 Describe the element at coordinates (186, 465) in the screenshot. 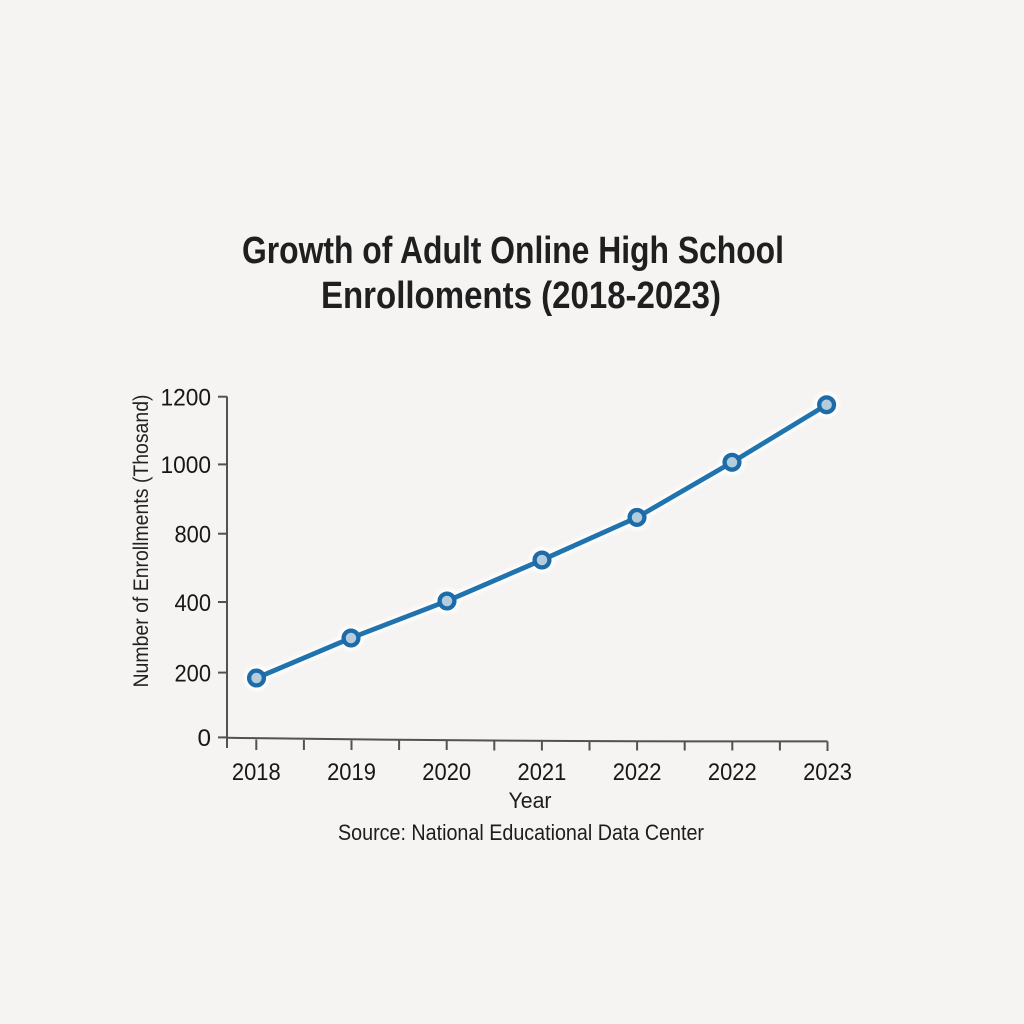

I see `svg-text: 1000` at that location.